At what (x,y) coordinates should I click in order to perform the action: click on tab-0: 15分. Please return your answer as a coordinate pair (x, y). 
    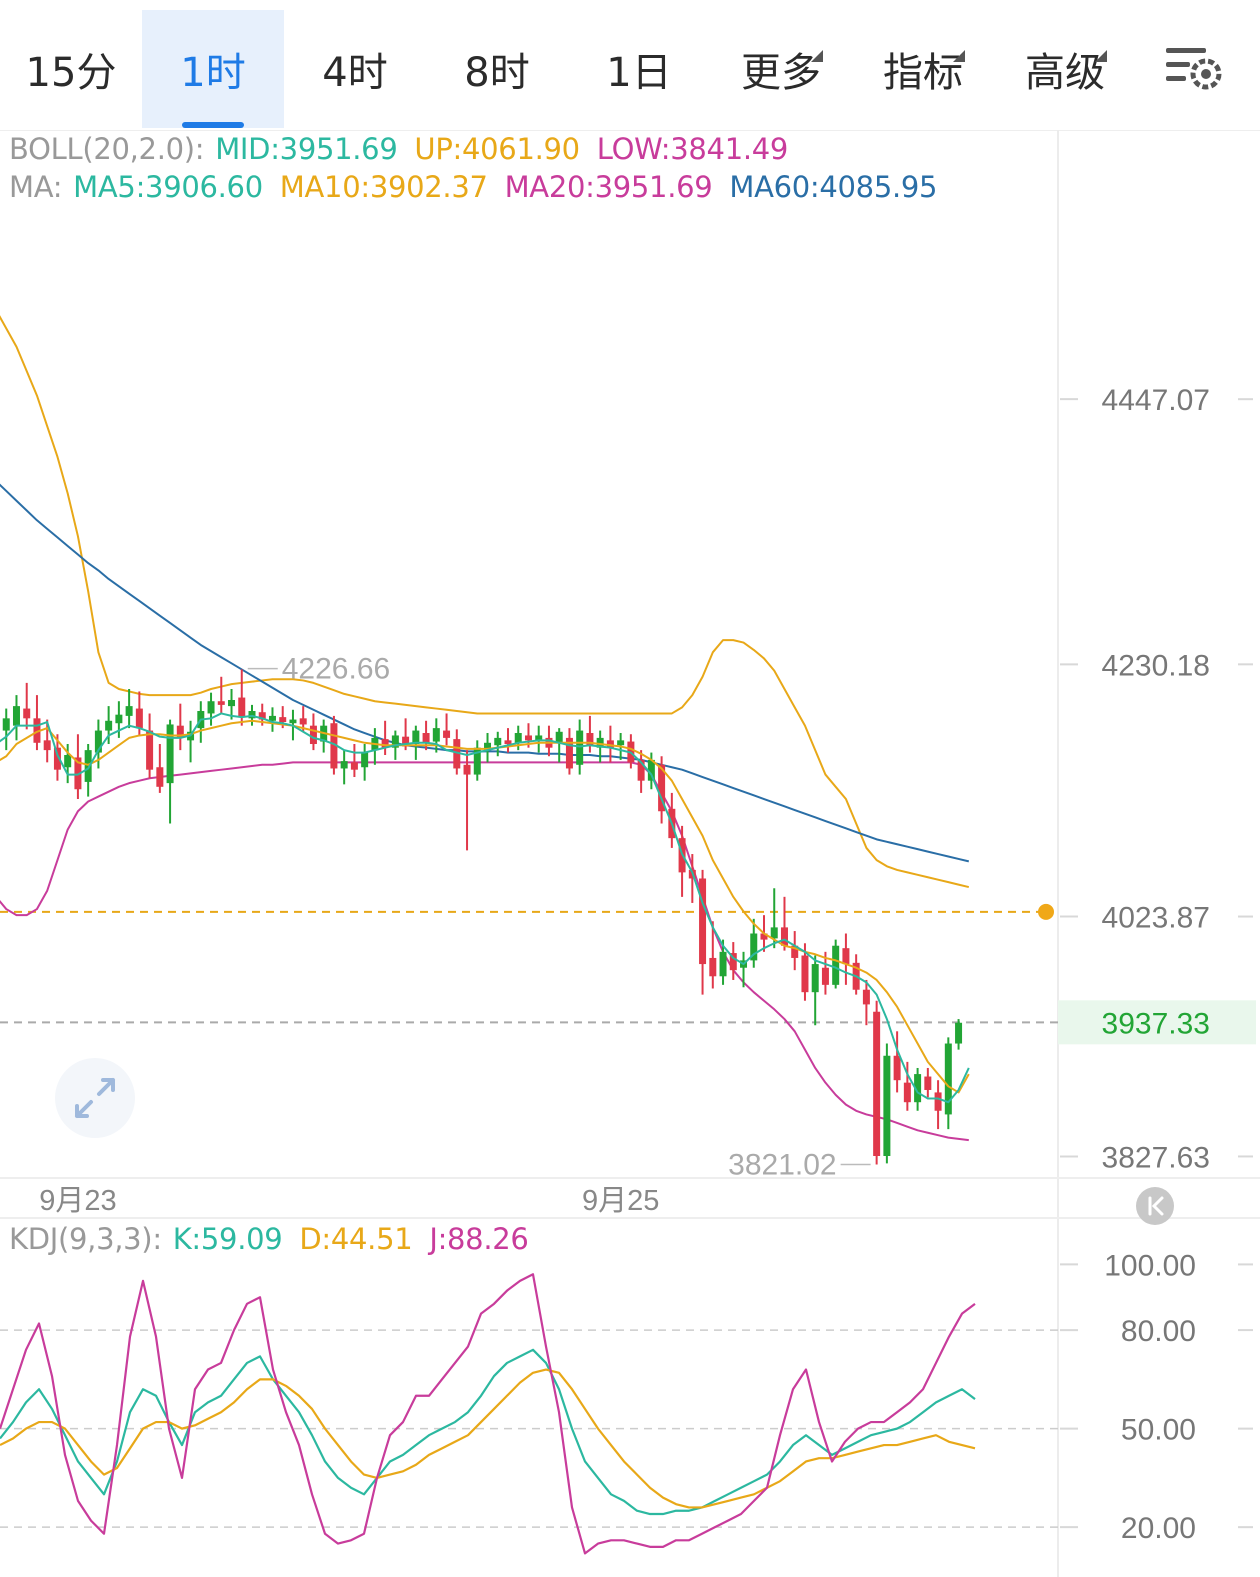
    Looking at the image, I should click on (71, 69).